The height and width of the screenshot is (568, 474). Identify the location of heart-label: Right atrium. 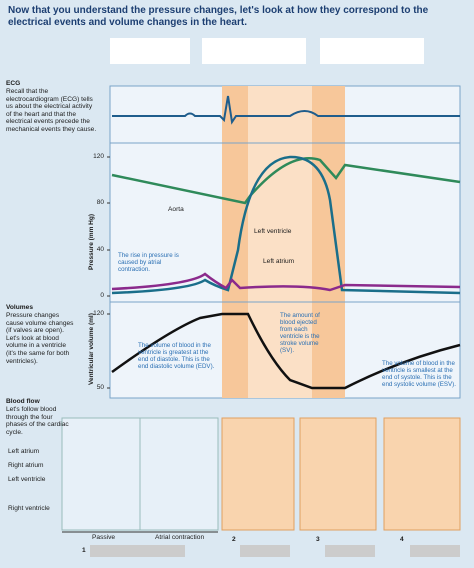
(26, 465).